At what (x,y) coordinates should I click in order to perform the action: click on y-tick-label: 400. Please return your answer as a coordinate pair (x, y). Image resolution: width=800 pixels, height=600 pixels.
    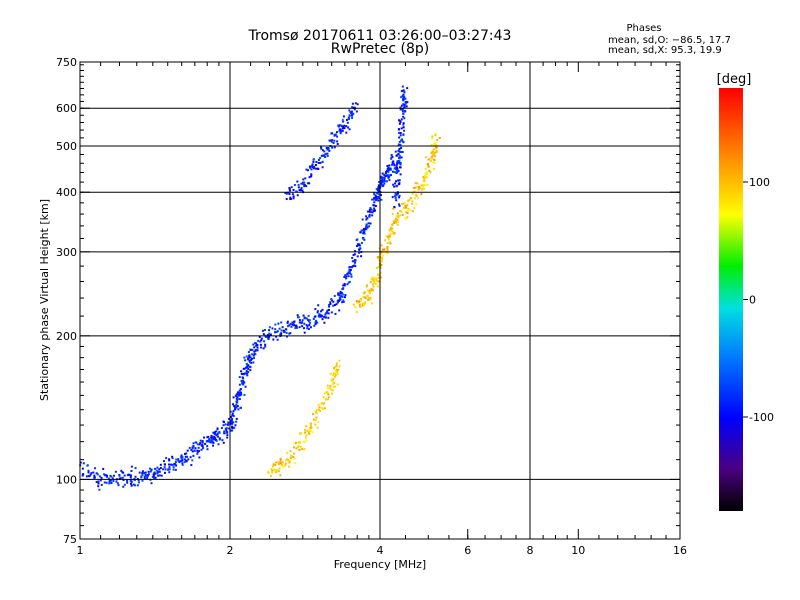
    Looking at the image, I should click on (66, 192).